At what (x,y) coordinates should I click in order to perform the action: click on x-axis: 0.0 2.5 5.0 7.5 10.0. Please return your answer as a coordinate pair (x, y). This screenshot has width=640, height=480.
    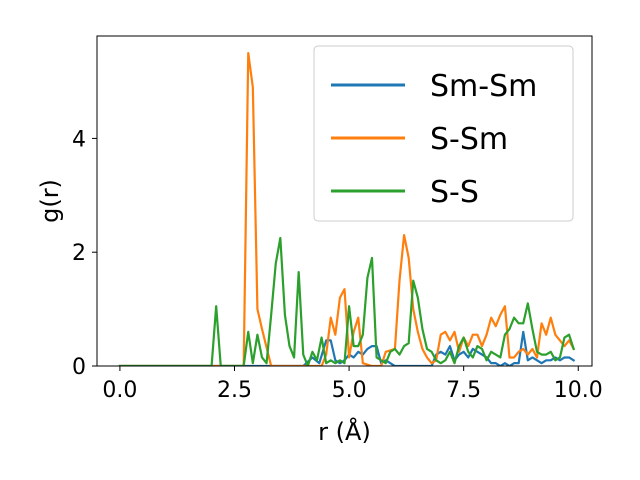
    Looking at the image, I should click on (352, 384).